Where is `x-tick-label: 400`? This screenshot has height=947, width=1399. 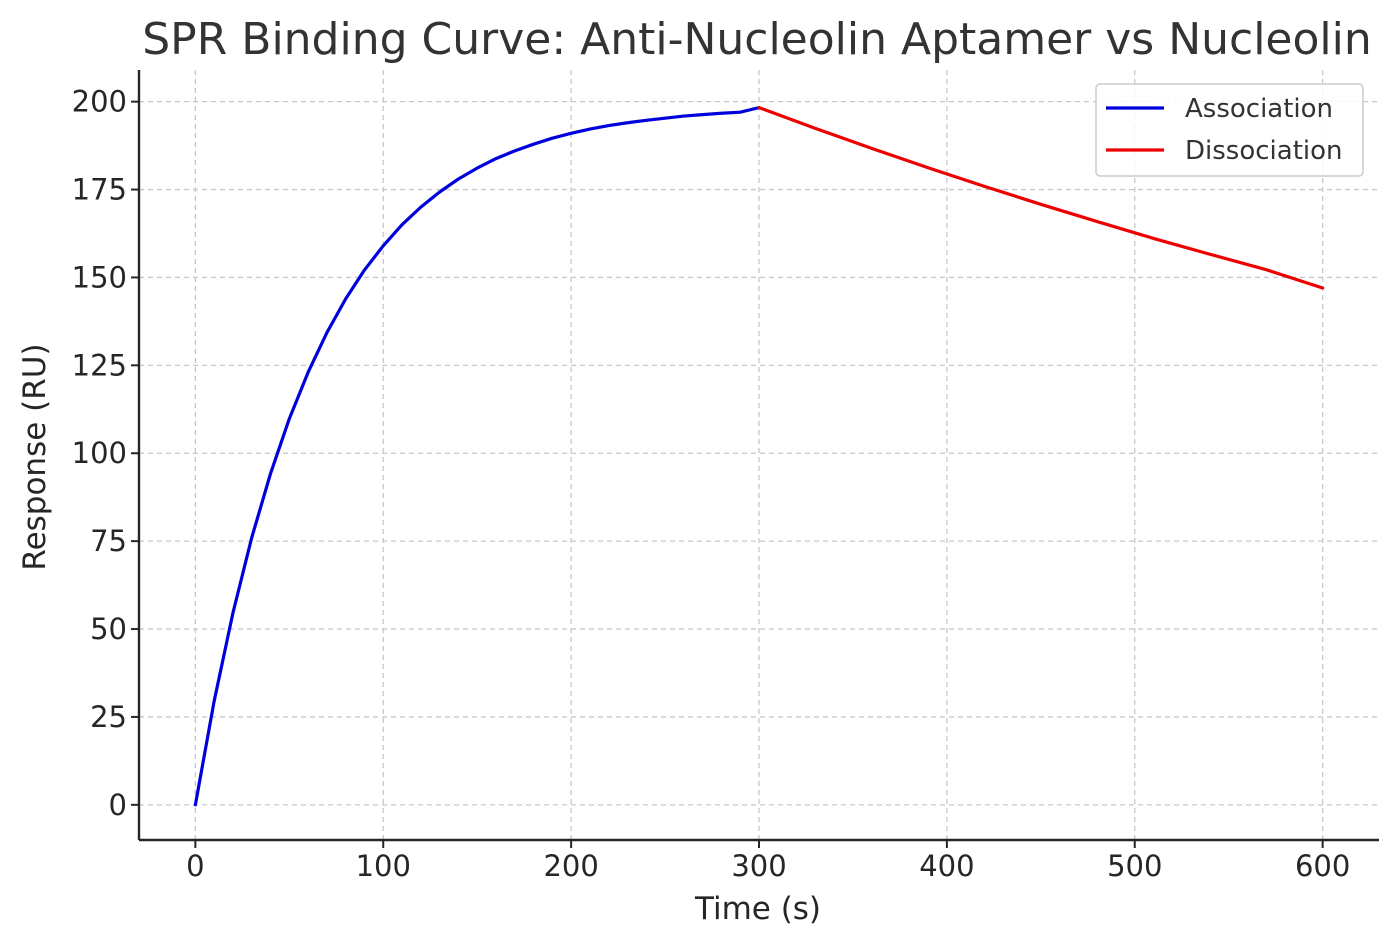
x-tick-label: 400 is located at coordinates (946, 866).